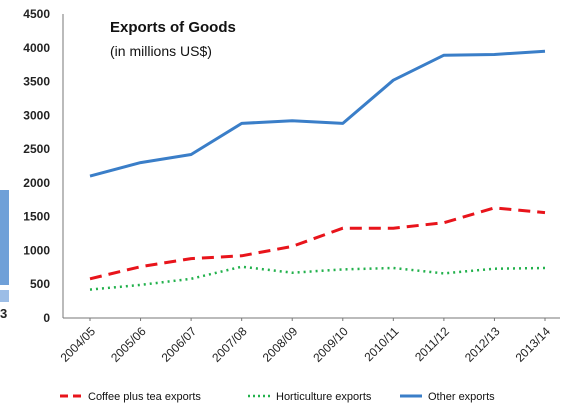 Image resolution: width=568 pixels, height=412 pixels. Describe the element at coordinates (36, 82) in the screenshot. I see `y-tick-label: 3500` at that location.